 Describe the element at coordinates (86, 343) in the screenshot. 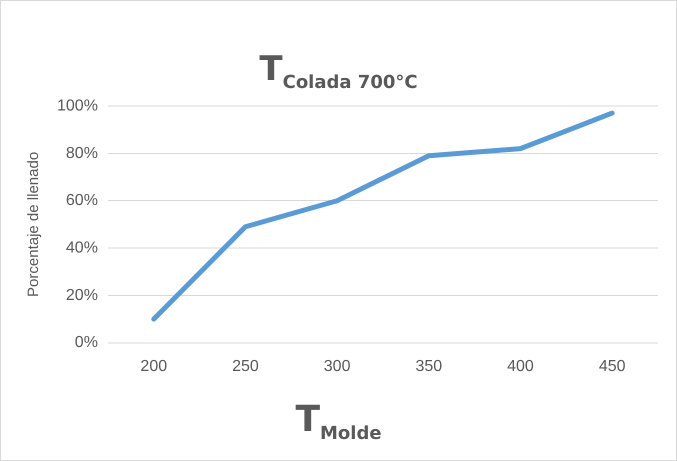

I see `y-tick-label: 0%` at that location.